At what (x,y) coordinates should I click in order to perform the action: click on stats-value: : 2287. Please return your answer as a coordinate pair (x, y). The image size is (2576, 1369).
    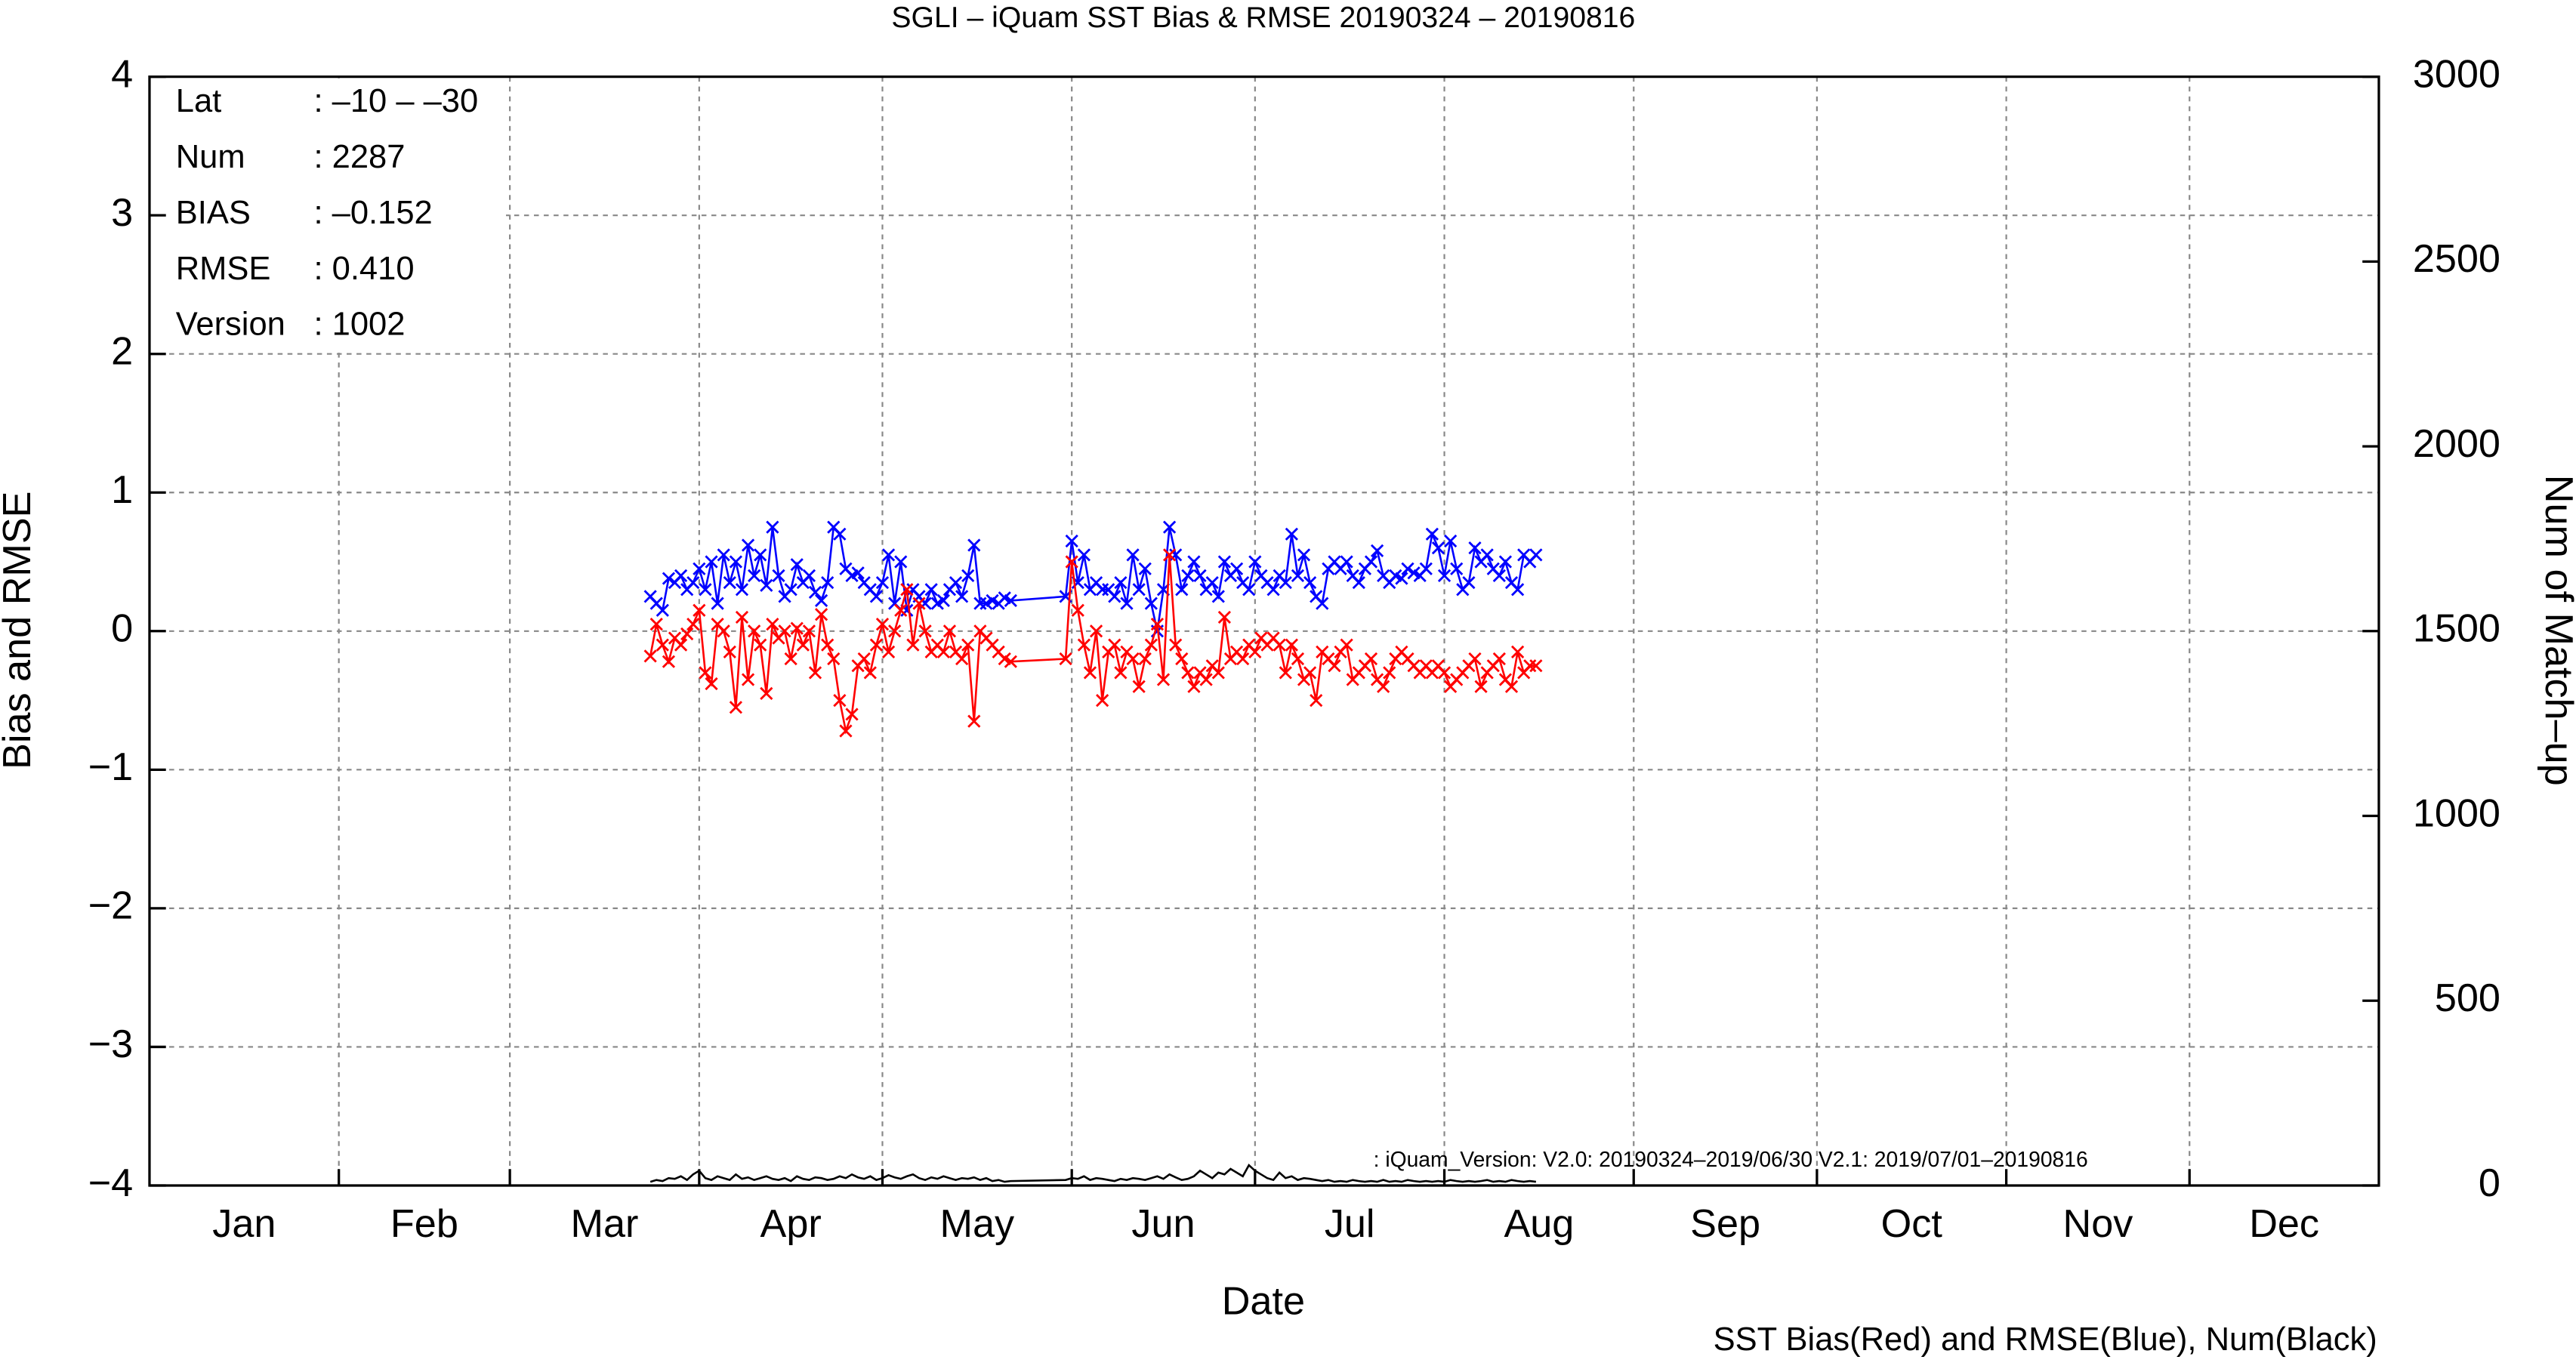
    Looking at the image, I should click on (359, 157).